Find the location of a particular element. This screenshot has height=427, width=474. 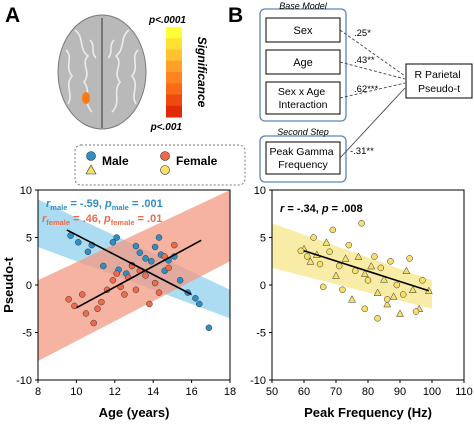

box-interaction-label: Sex x Age Interaction is located at coordinates (303, 98).